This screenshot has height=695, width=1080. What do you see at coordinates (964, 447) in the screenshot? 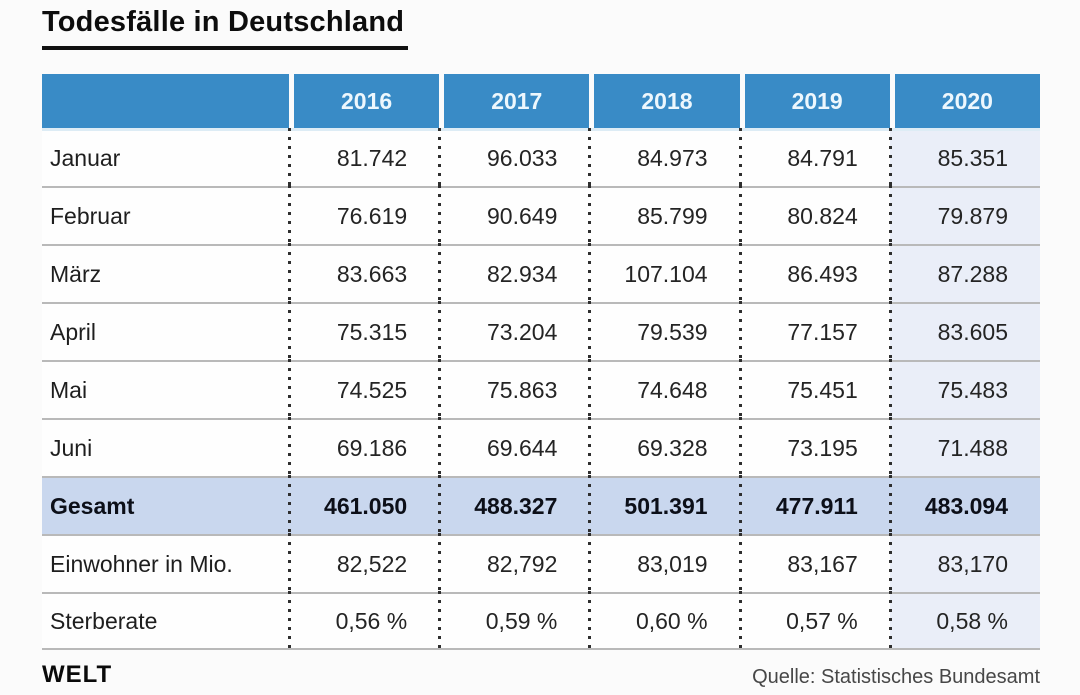
I see `table-cell: 71.488` at bounding box center [964, 447].